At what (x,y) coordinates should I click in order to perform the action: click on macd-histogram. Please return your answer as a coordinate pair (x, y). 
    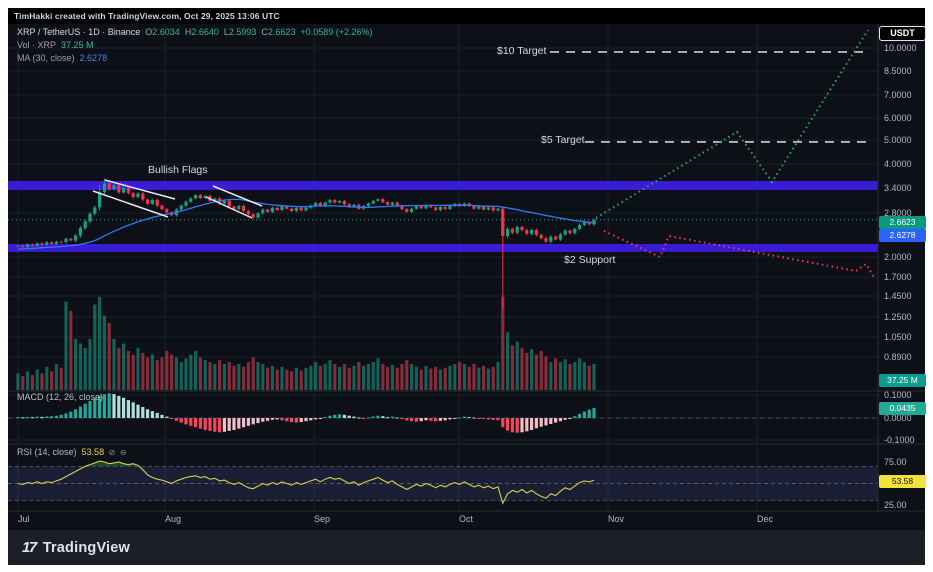
    Looking at the image, I should click on (306, 413).